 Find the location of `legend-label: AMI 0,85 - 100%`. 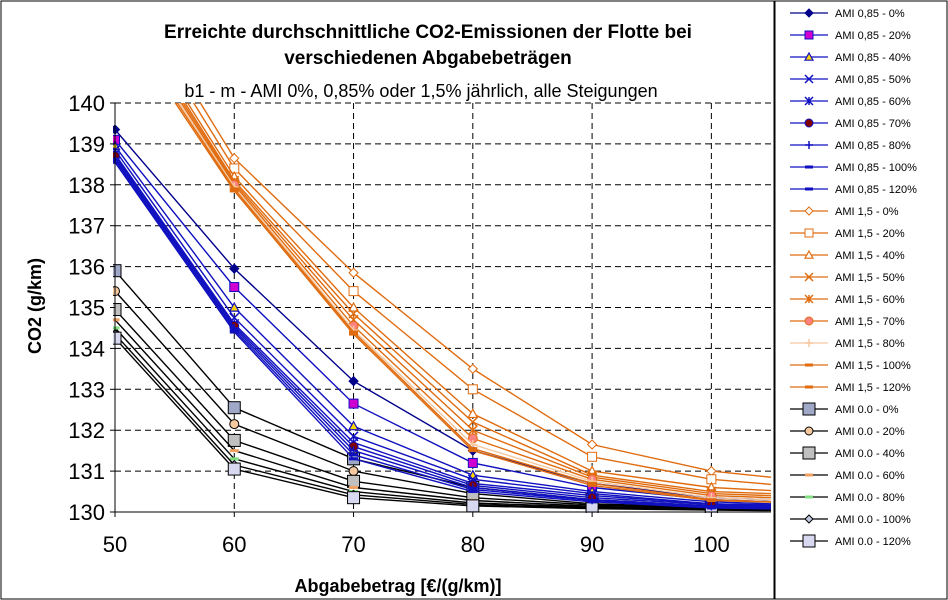

legend-label: AMI 0,85 - 100% is located at coordinates (876, 168).